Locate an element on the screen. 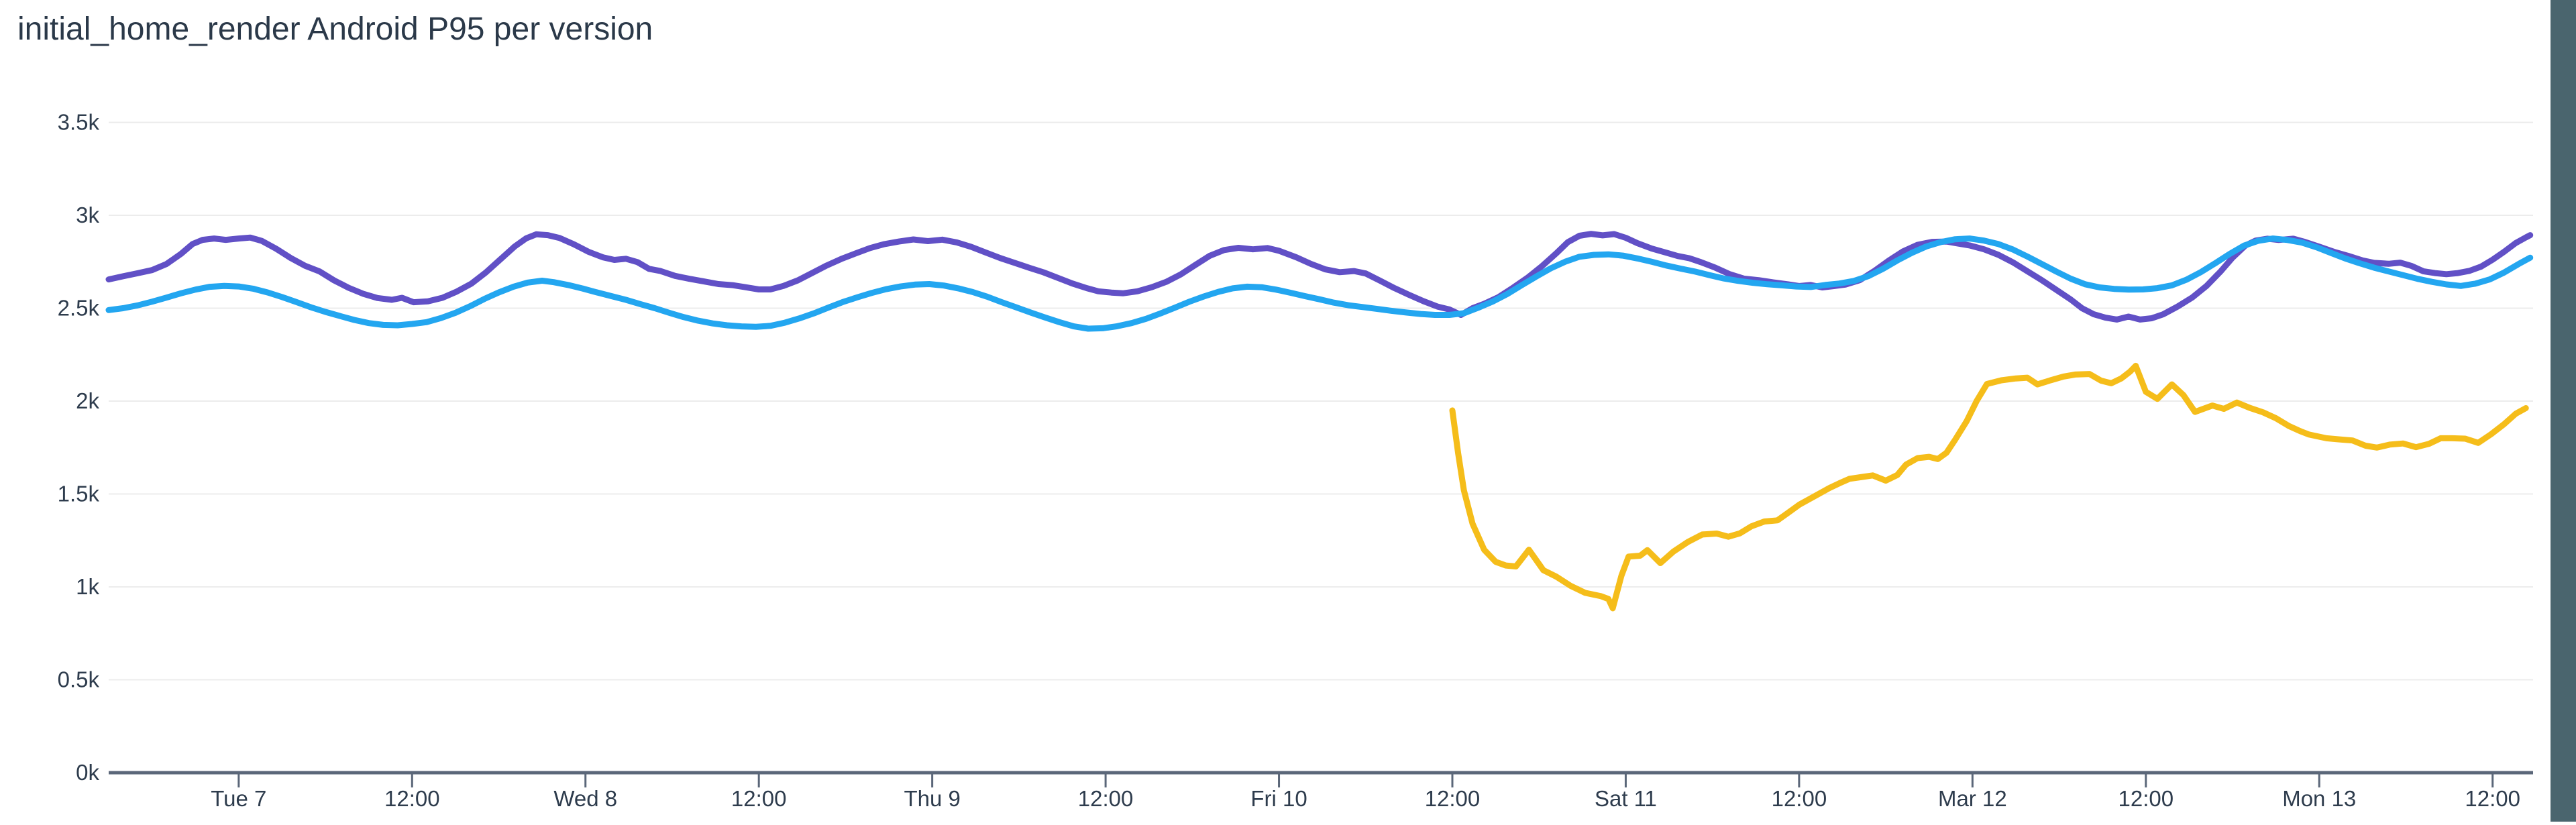 The image size is (2576, 825). x-axis-label: Mar 12 is located at coordinates (1972, 798).